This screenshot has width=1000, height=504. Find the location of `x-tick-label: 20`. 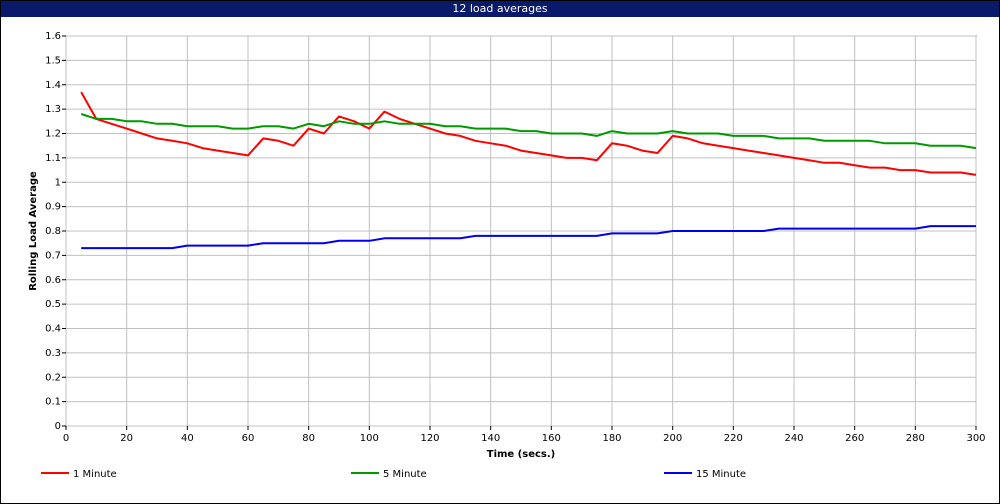

x-tick-label: 20 is located at coordinates (126, 438).